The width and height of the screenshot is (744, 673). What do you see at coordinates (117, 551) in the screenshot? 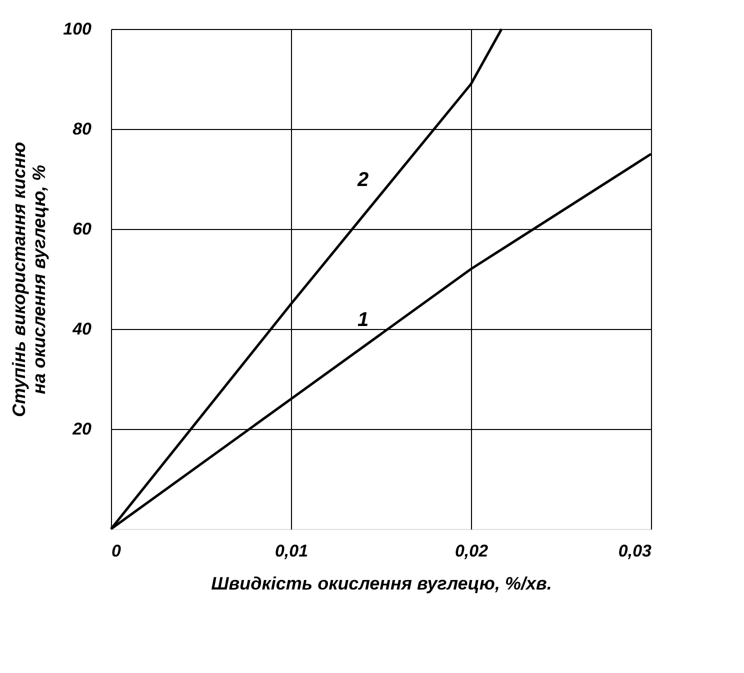
I see `x-tick-label: 0` at bounding box center [117, 551].